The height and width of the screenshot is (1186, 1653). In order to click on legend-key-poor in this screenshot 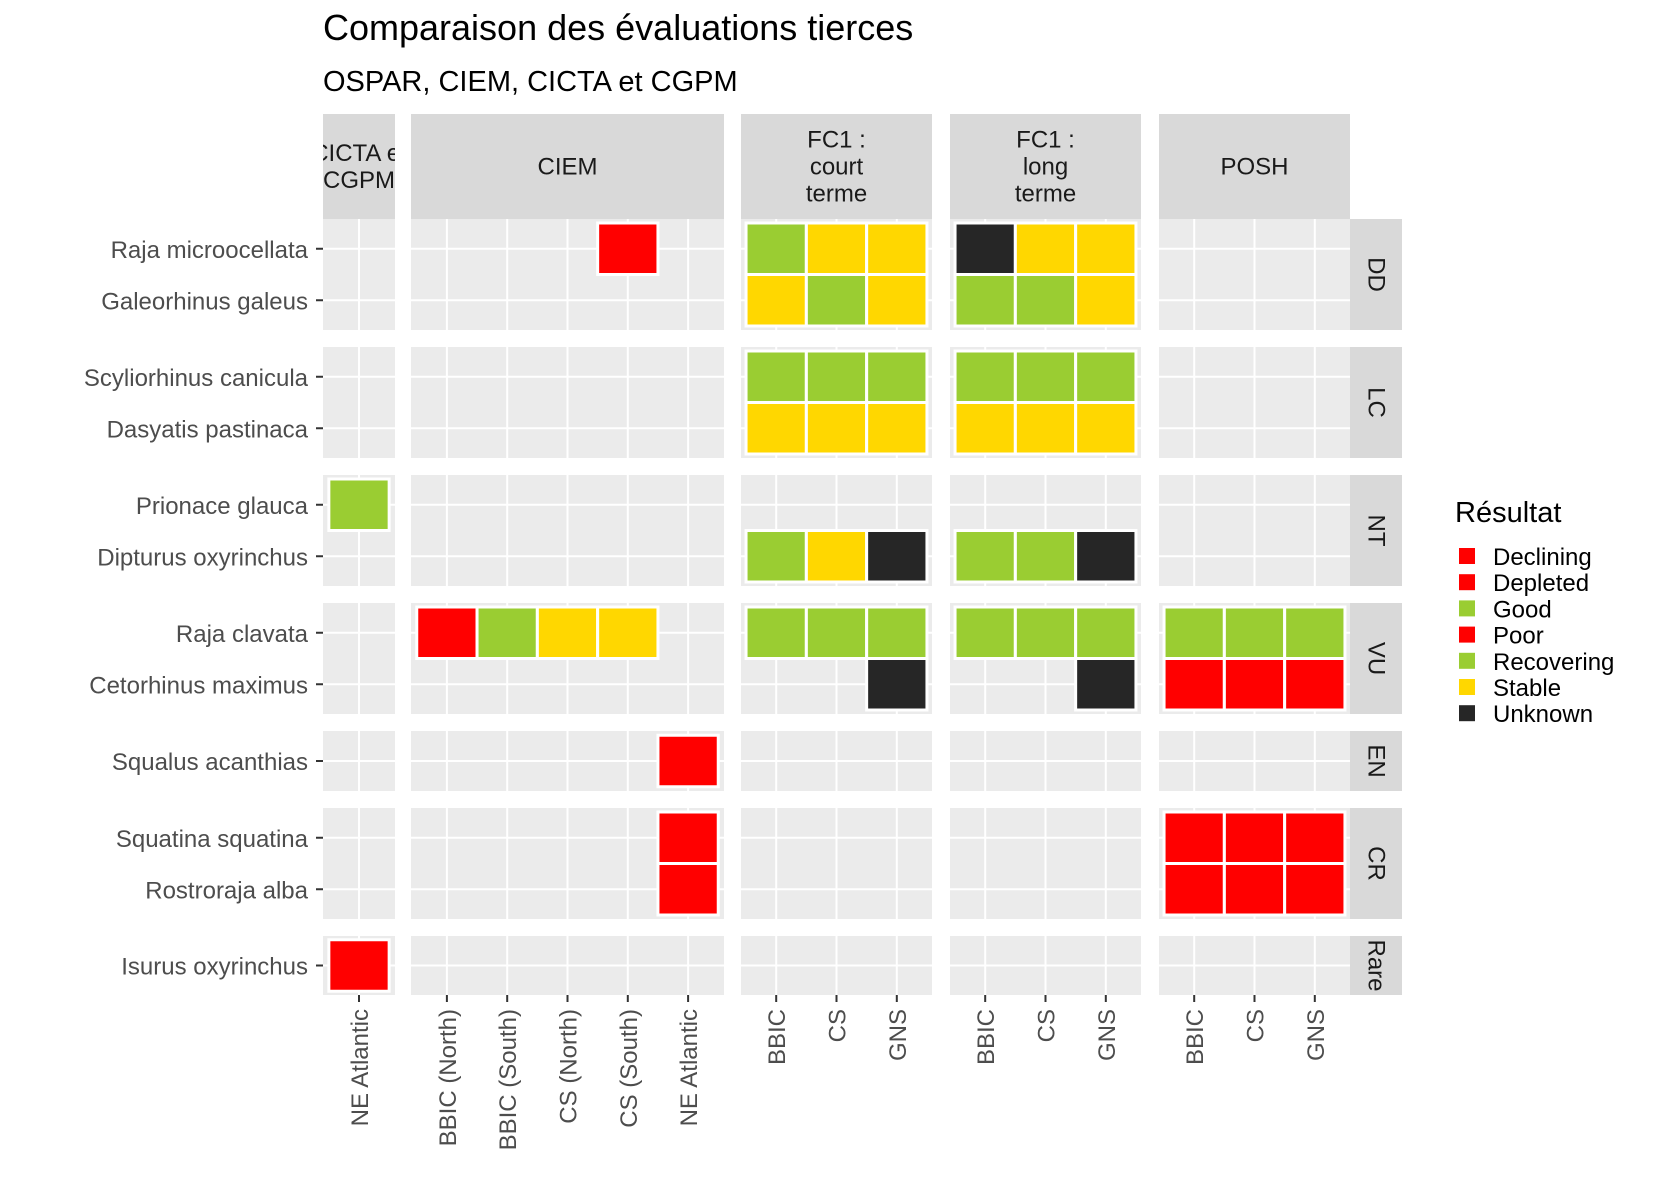, I will do `click(1467, 634)`.